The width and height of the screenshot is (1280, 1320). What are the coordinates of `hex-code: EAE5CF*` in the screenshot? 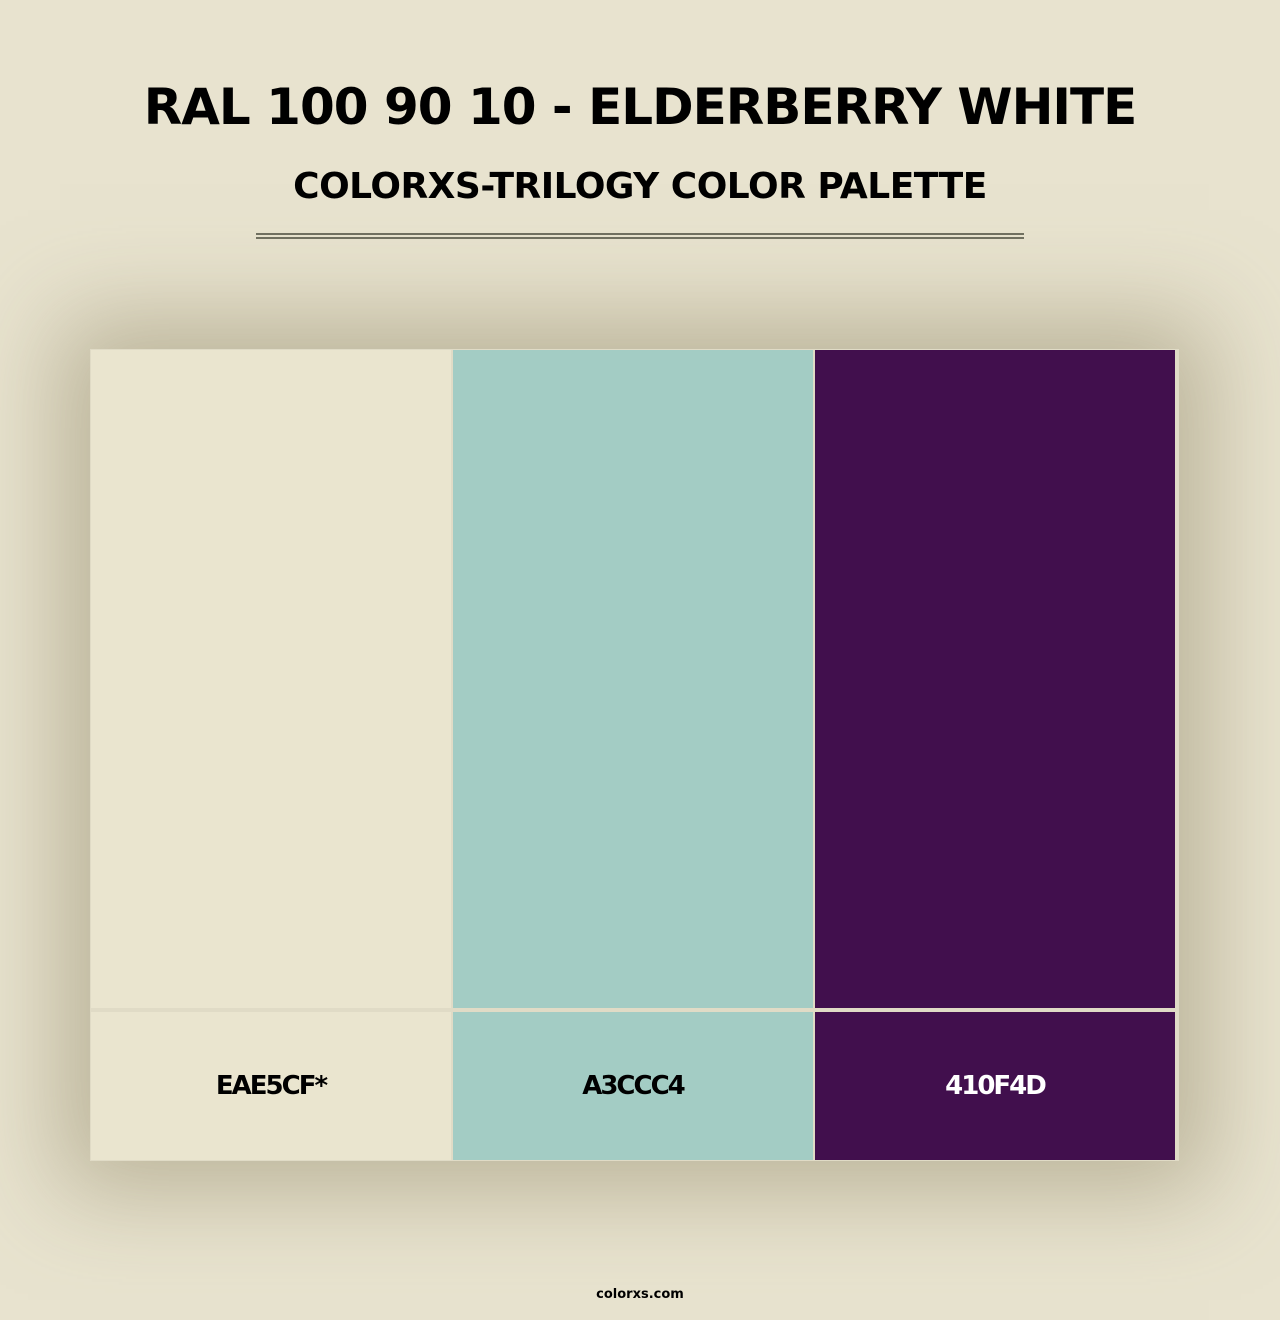 It's located at (271, 1086).